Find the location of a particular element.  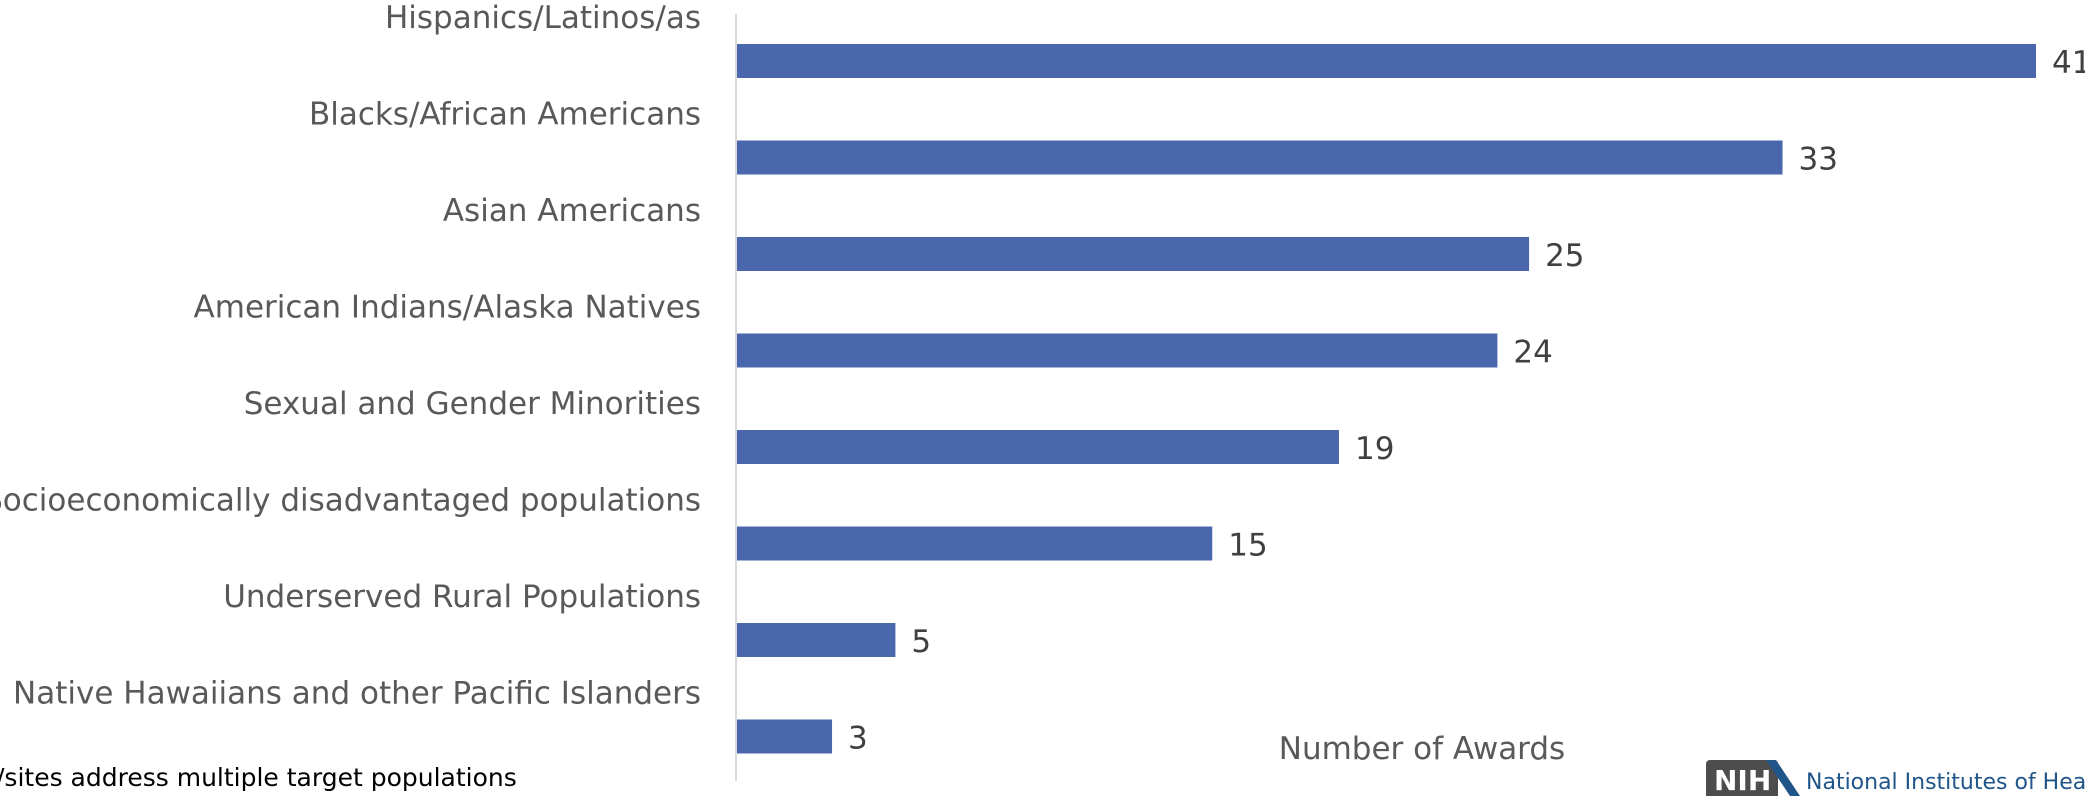

data-label: 15 is located at coordinates (1247, 546).